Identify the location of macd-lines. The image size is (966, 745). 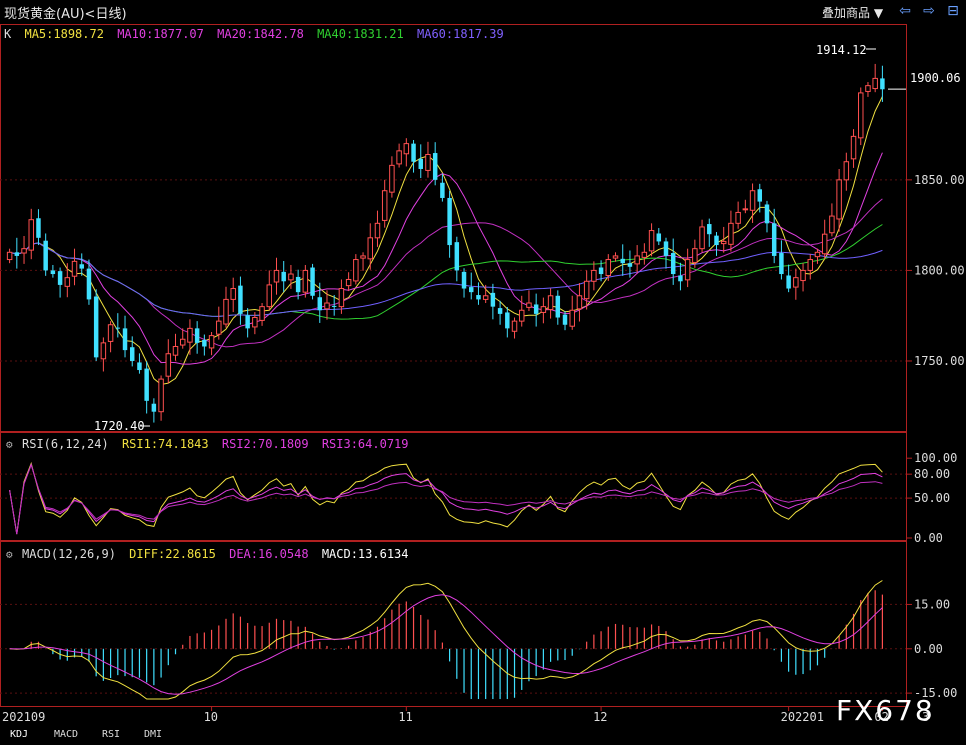
(446, 640).